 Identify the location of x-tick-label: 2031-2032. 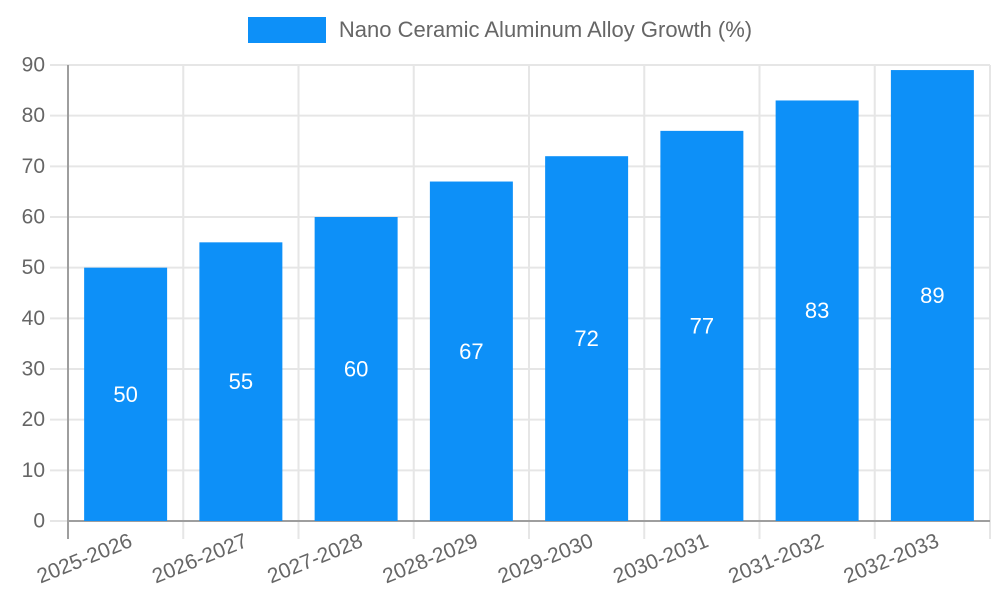
(776, 558).